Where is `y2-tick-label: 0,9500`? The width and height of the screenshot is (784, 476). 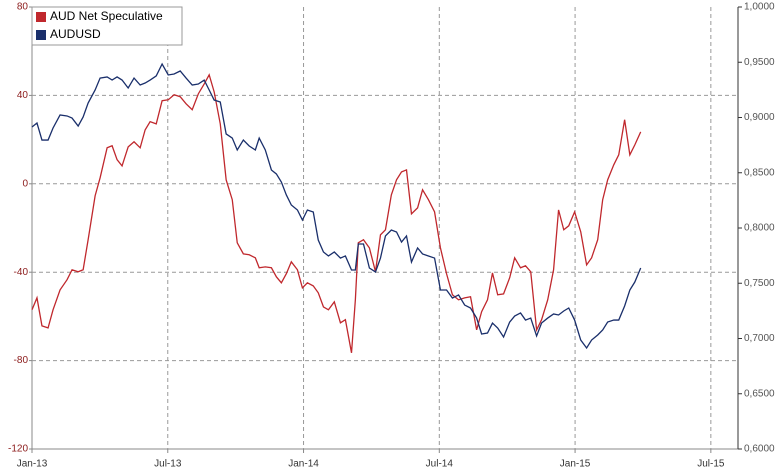
y2-tick-label: 0,9500 is located at coordinates (759, 62).